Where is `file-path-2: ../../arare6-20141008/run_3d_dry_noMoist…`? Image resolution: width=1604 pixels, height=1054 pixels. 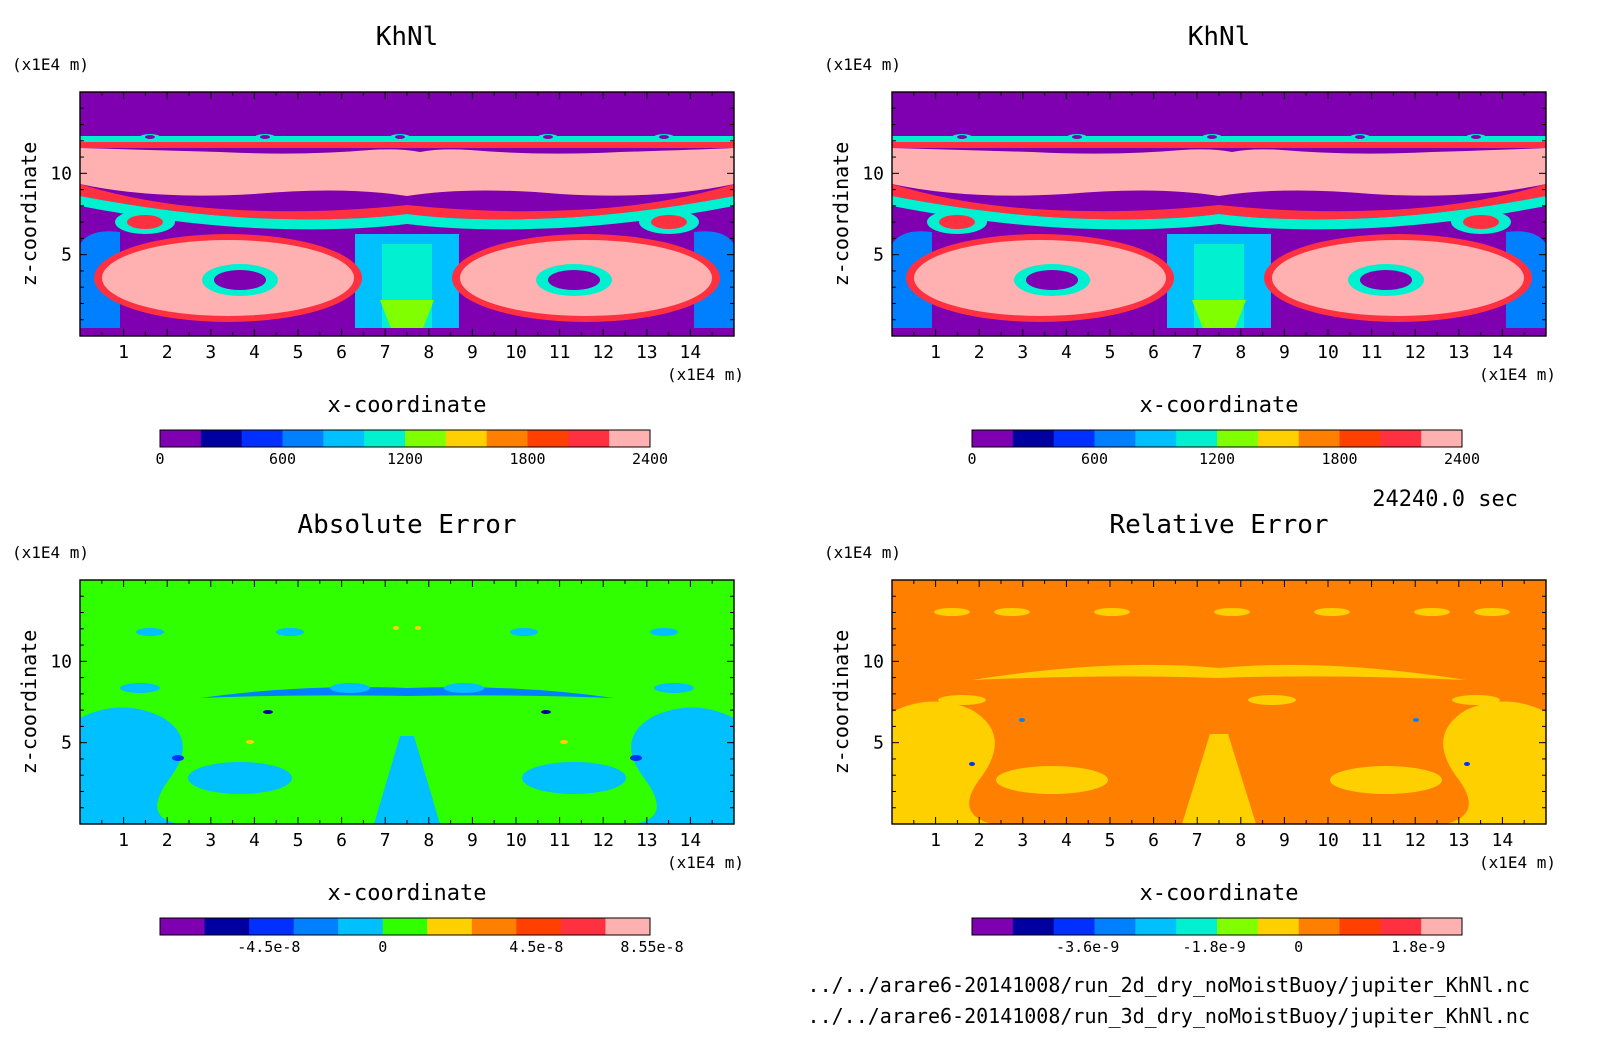 file-path-2: ../../arare6-20141008/run_3d_dry_noMoist… is located at coordinates (1169, 1016).